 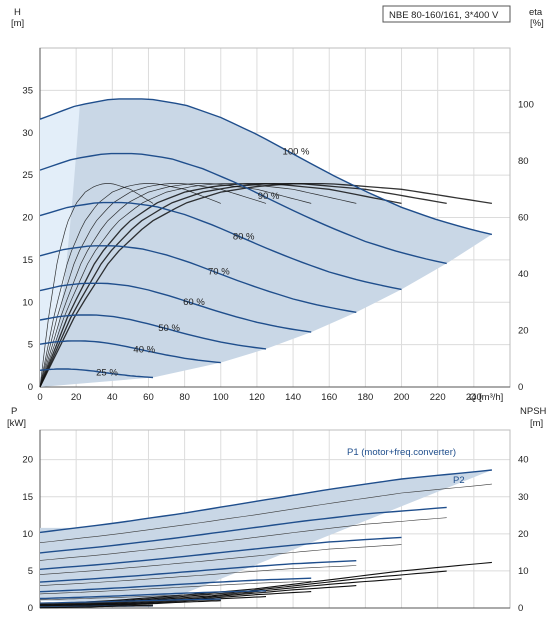 What do you see at coordinates (536, 12) in the screenshot?
I see `y-right-label-eta: eta` at bounding box center [536, 12].